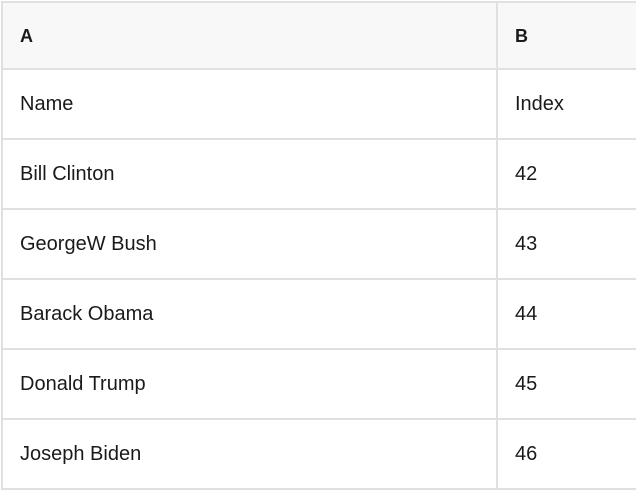  I want to click on table-row: Joseph Biden 46, so click(319, 455).